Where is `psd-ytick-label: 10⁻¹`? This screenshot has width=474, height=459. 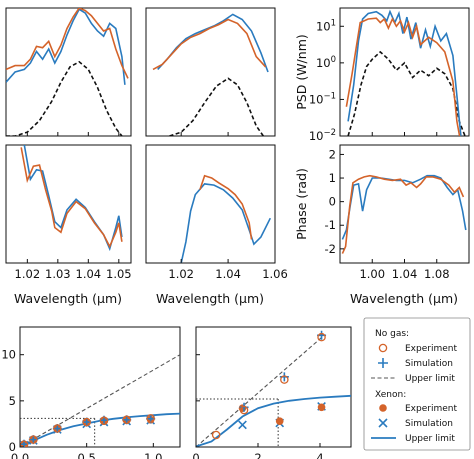 psd-ytick-label: 10⁻¹ is located at coordinates (322, 98).